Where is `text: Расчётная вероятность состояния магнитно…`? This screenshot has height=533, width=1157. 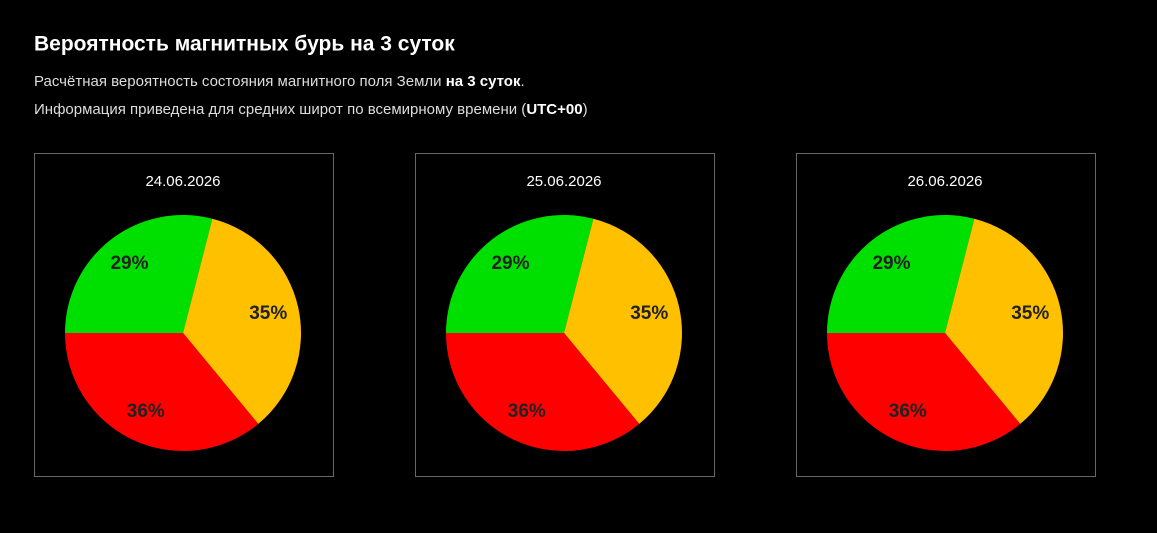 text: Расчётная вероятность состояния магнитно… is located at coordinates (240, 81).